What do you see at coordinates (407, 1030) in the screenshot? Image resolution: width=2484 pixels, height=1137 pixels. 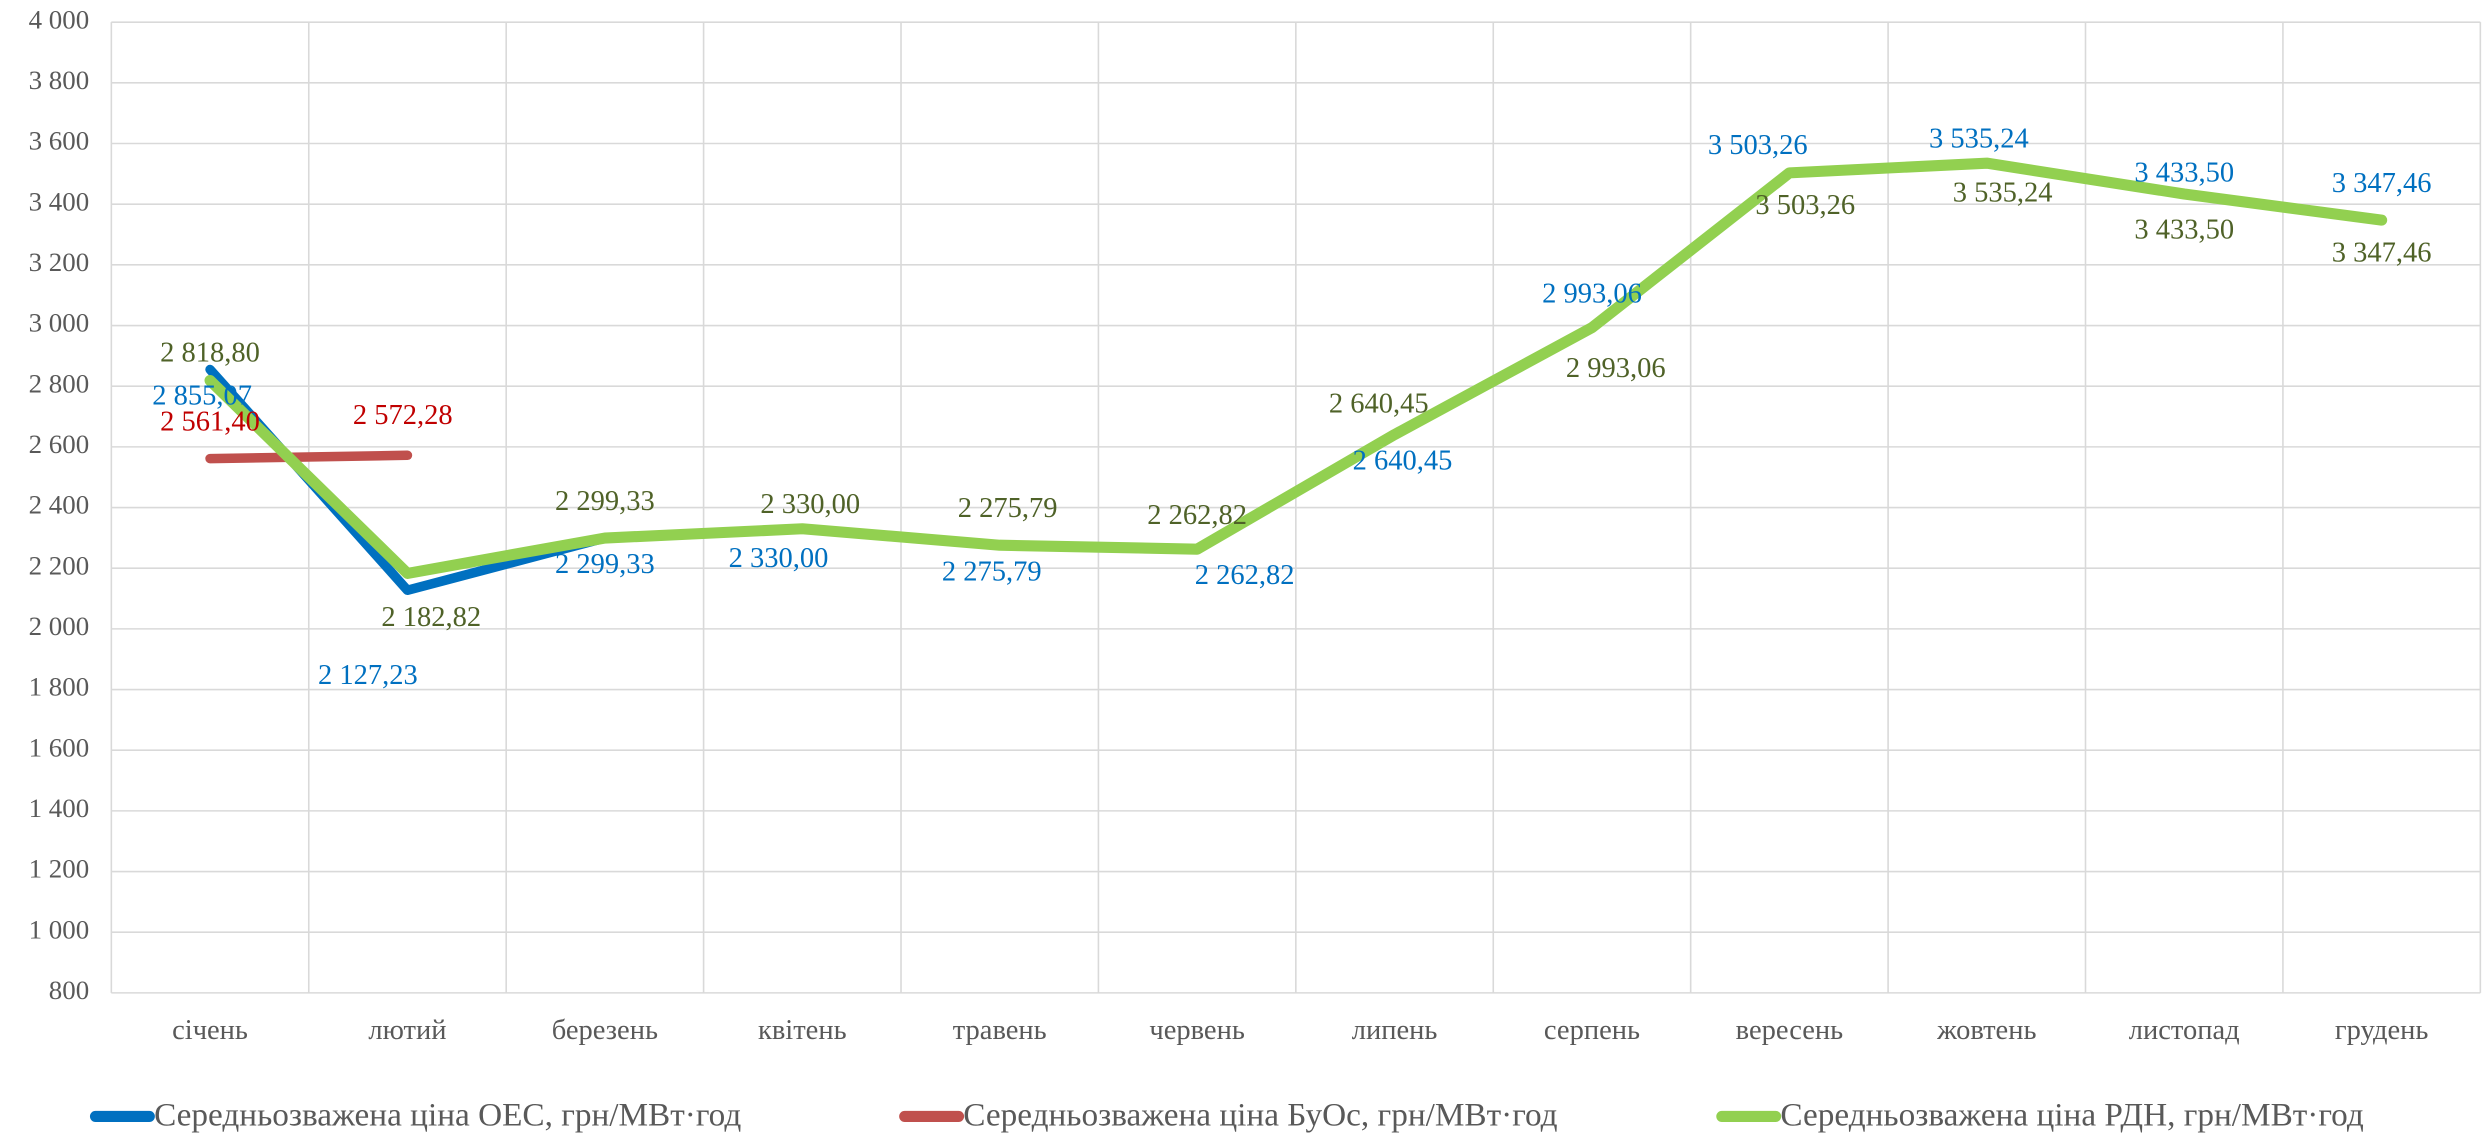 I see `x-tick-label: лютий` at bounding box center [407, 1030].